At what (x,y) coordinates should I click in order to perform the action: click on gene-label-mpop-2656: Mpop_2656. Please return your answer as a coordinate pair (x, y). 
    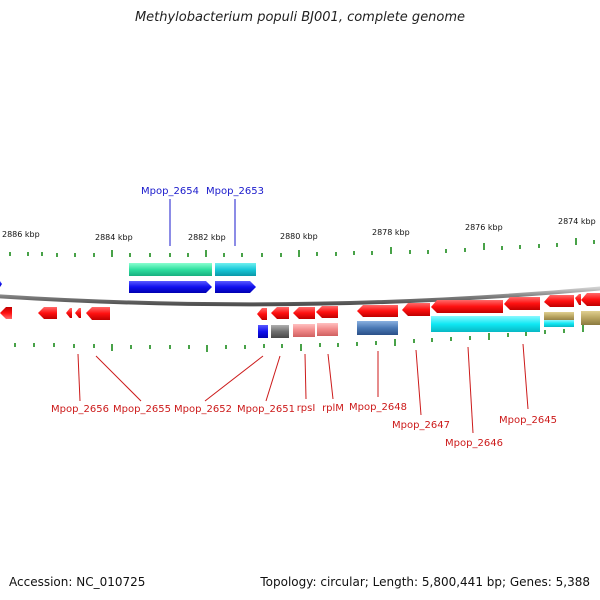
    Looking at the image, I should click on (80, 409).